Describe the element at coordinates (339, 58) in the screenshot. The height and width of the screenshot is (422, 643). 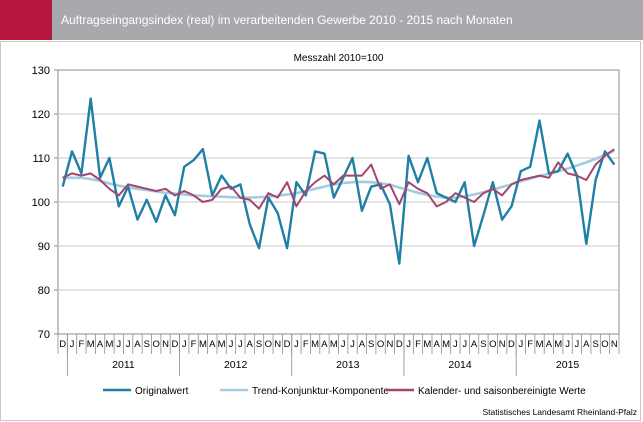
I see `chart-subtitle: Messzahl 2010=100` at that location.